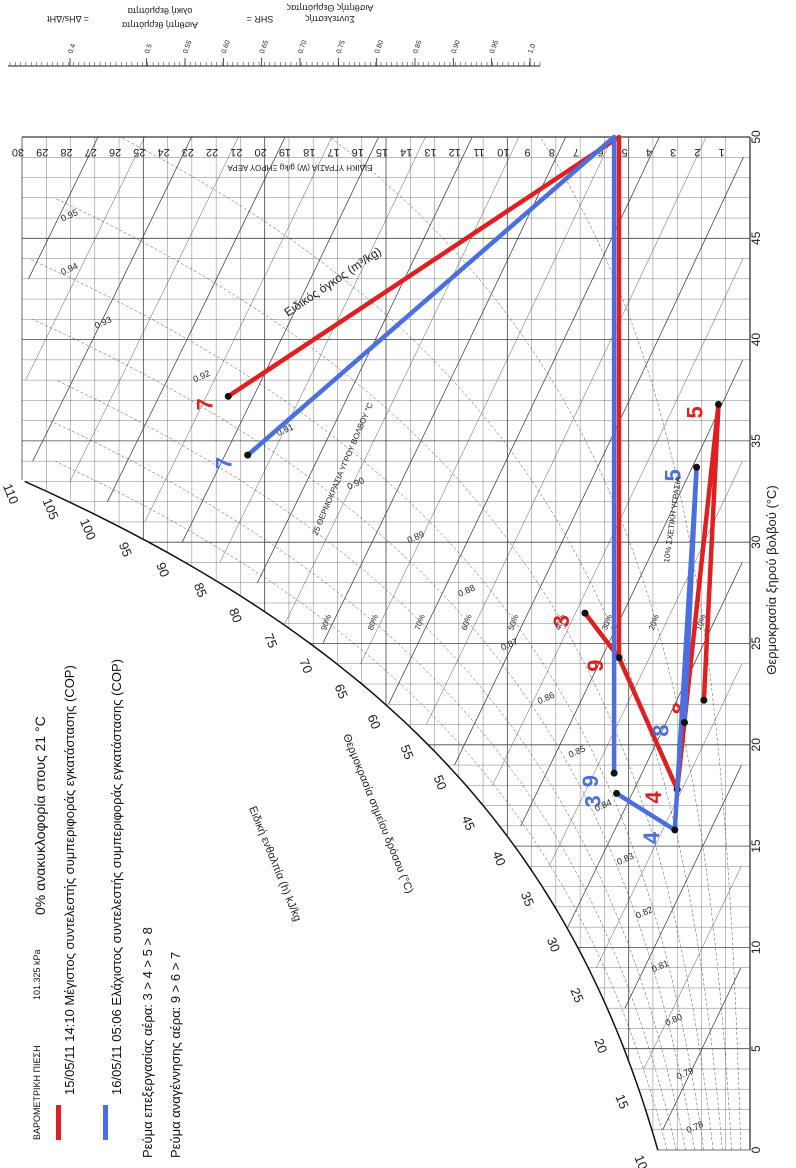 This screenshot has height=1168, width=796. I want to click on shr-tick-label: 0.95, so click(494, 46).